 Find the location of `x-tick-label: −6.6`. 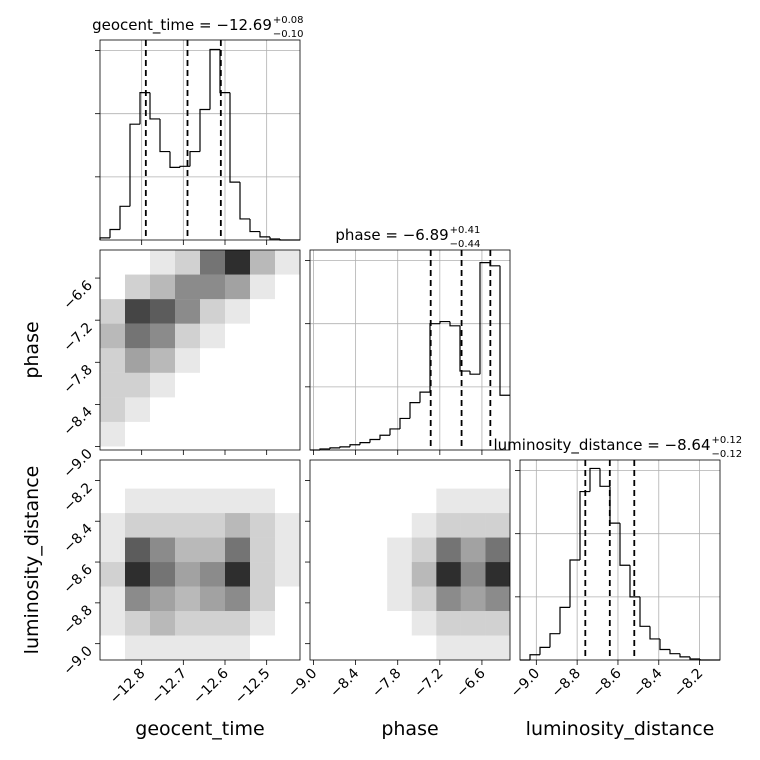

x-tick-label: −6.6 is located at coordinates (470, 682).